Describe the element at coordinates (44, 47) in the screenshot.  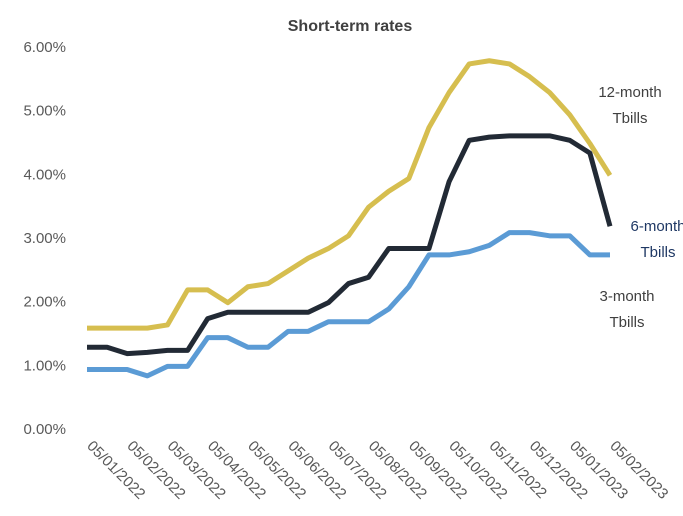
I see `y-tick-label: 6.00%` at that location.